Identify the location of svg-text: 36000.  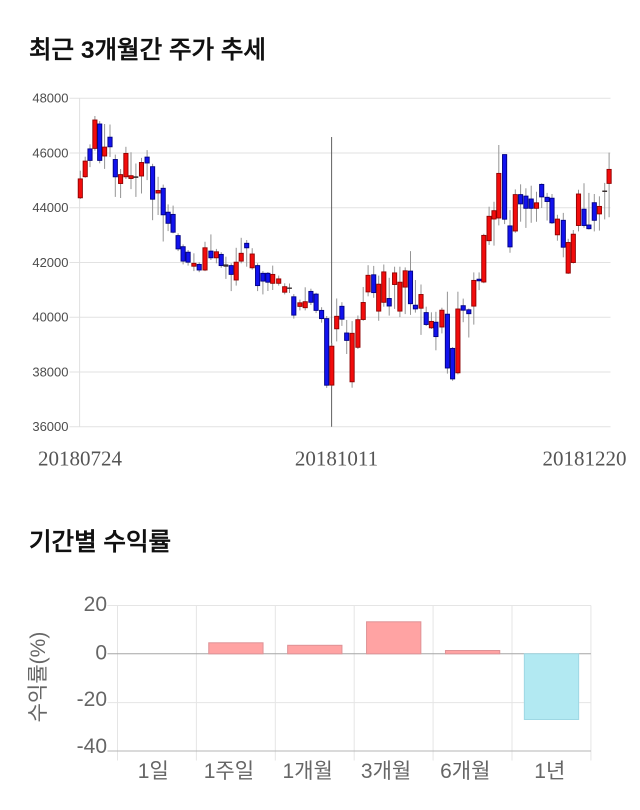
(50, 426).